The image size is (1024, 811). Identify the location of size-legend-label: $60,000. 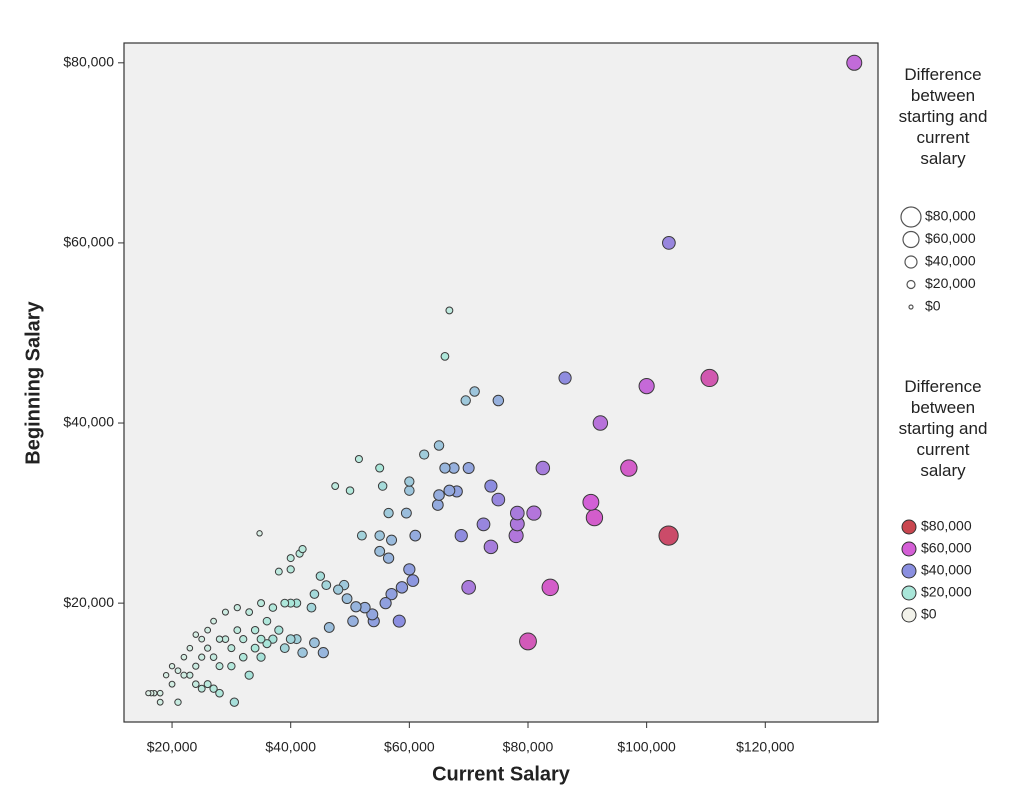
(950, 238).